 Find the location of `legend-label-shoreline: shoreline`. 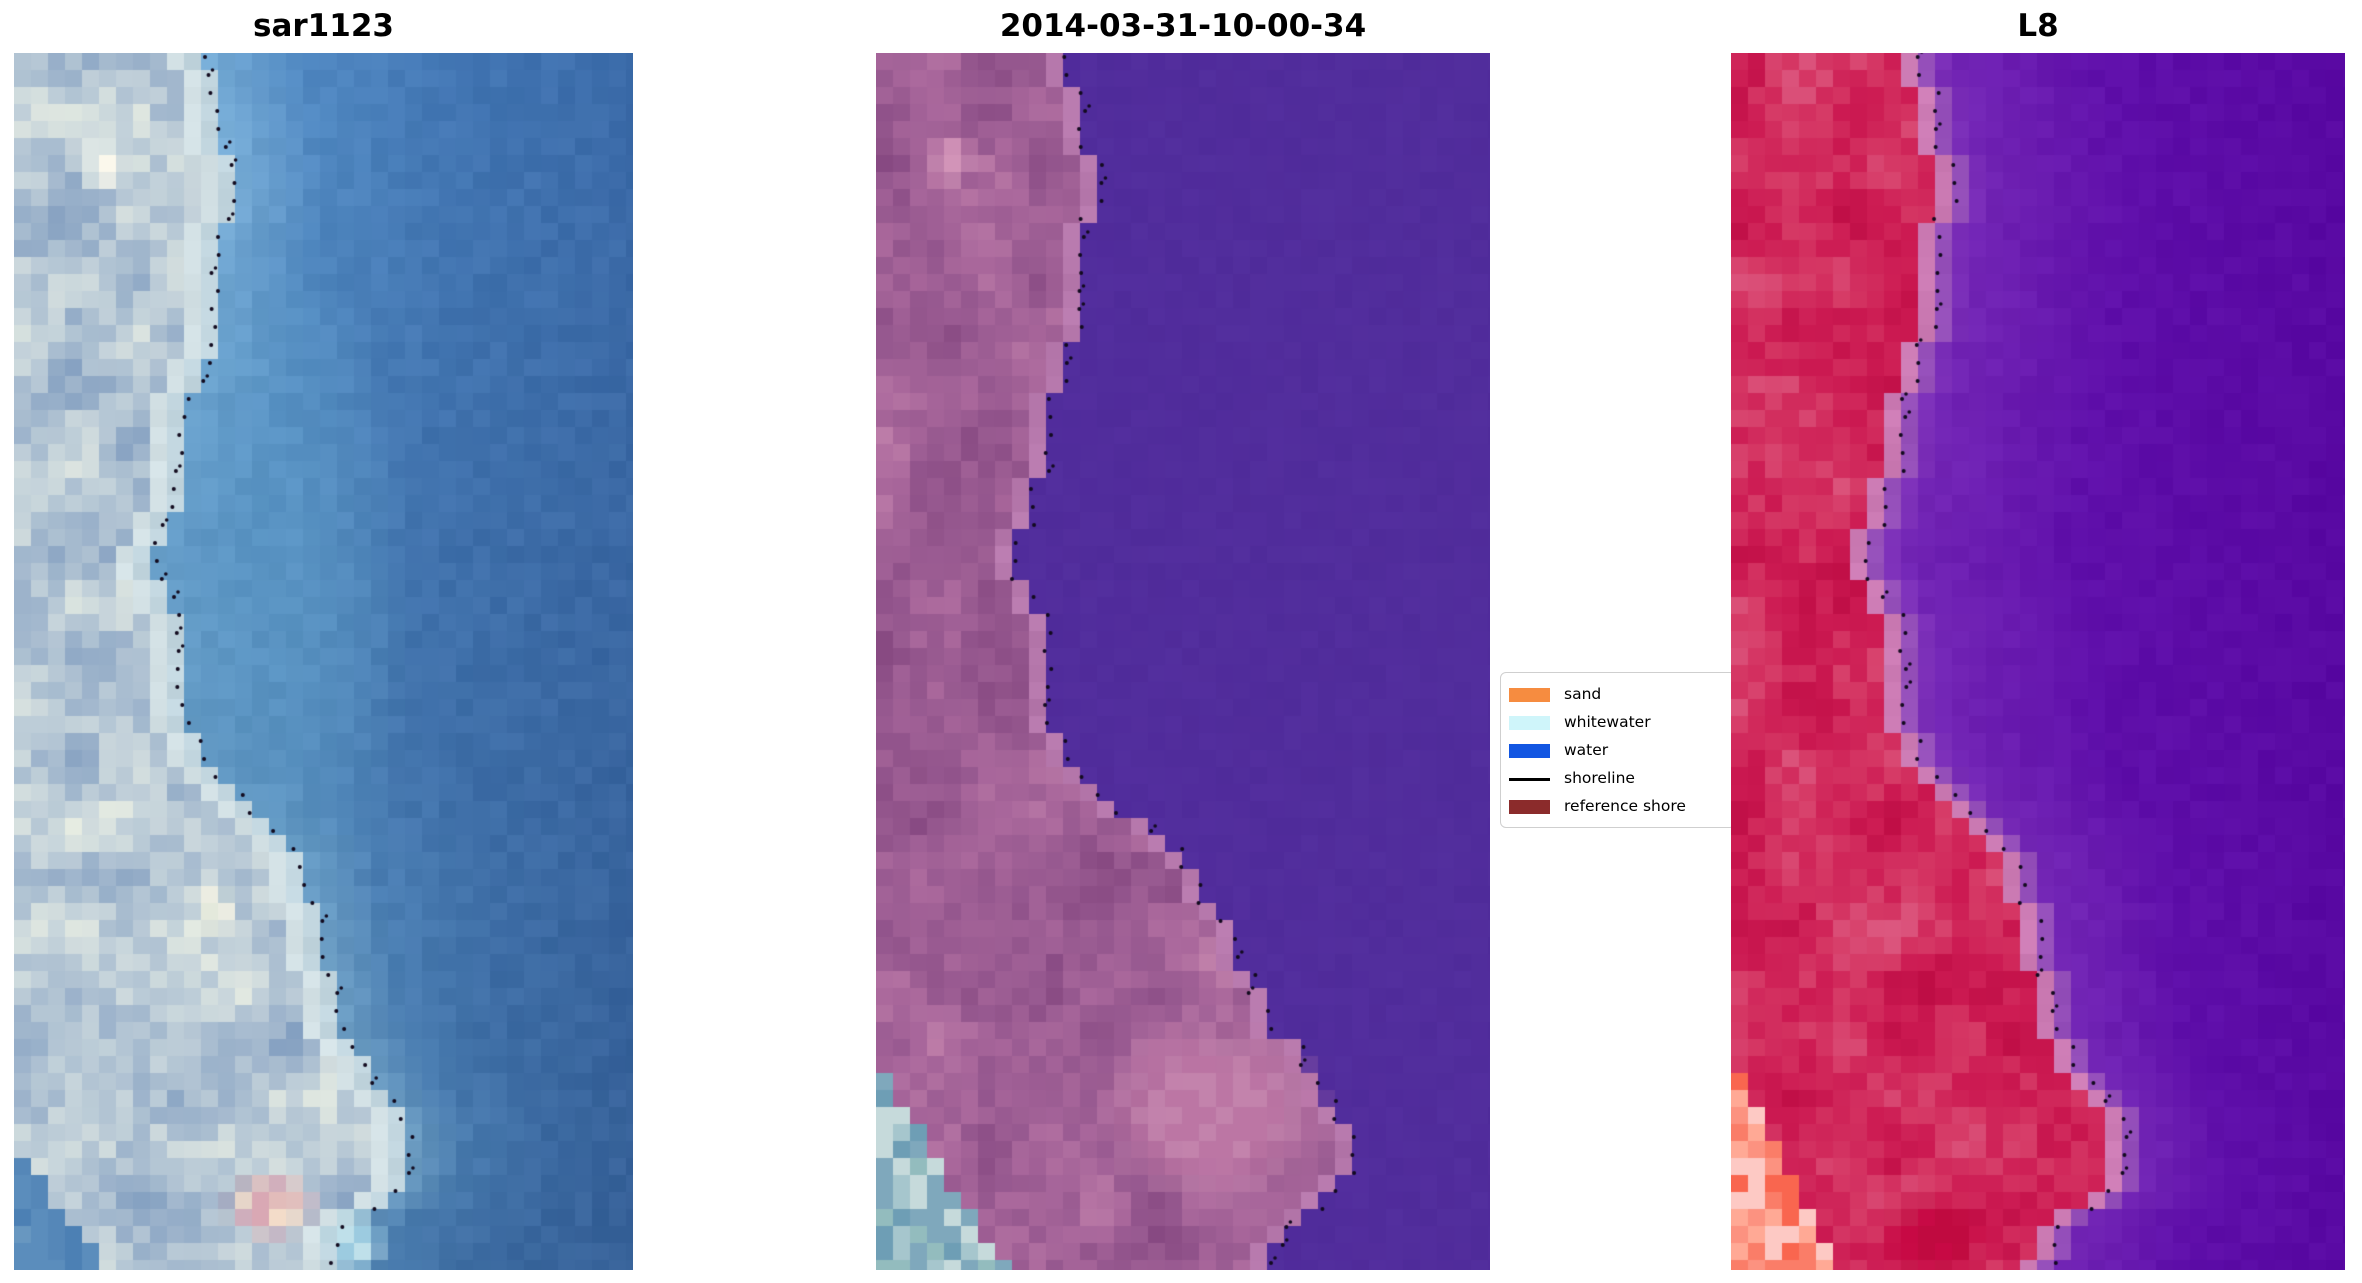

legend-label-shoreline: shoreline is located at coordinates (1599, 778).